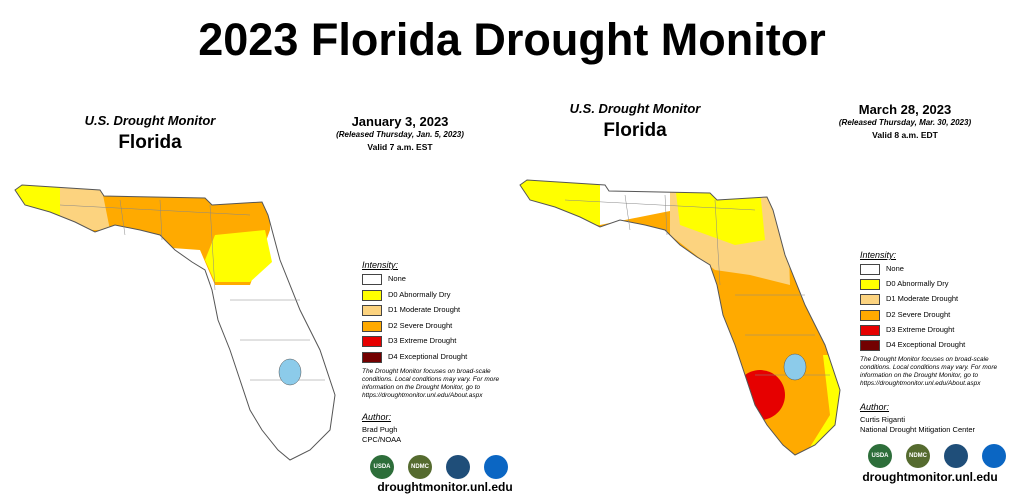 This screenshot has height=497, width=1024. Describe the element at coordinates (918, 429) in the screenshot. I see `author-line: National Drought Mitigation Center` at that location.